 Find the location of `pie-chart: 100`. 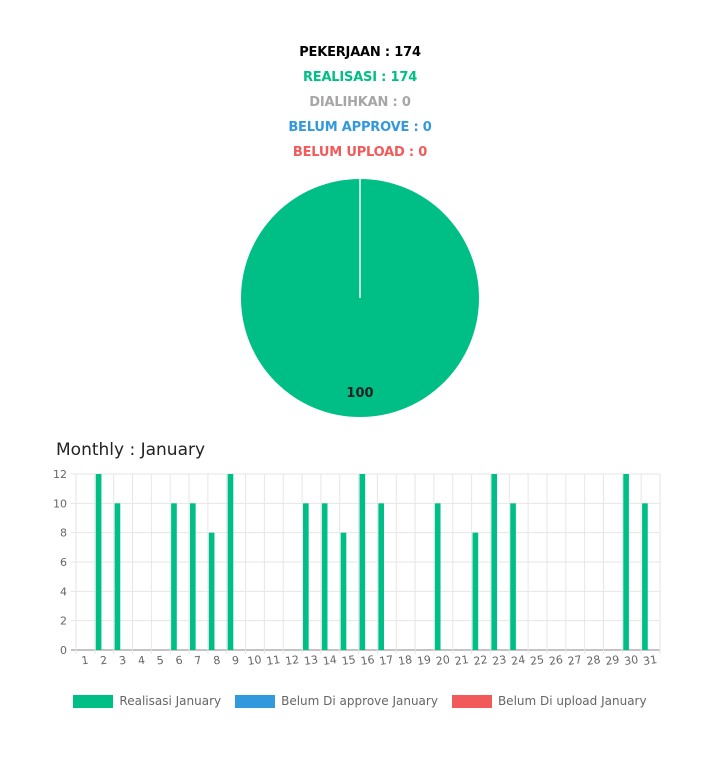

pie-chart: 100 is located at coordinates (360, 298).